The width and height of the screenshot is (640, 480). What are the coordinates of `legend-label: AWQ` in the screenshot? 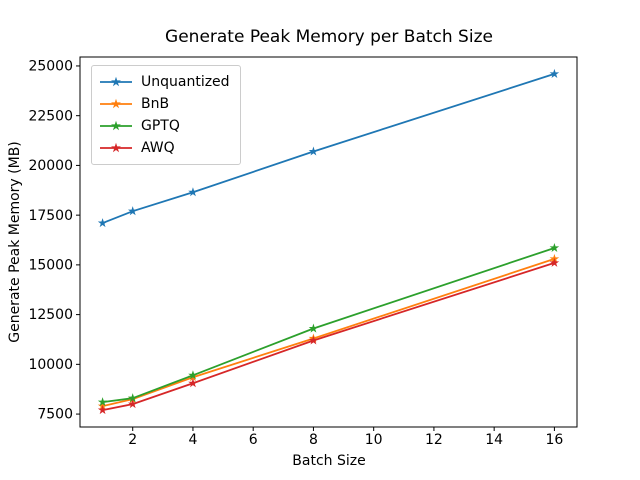 It's located at (158, 148).